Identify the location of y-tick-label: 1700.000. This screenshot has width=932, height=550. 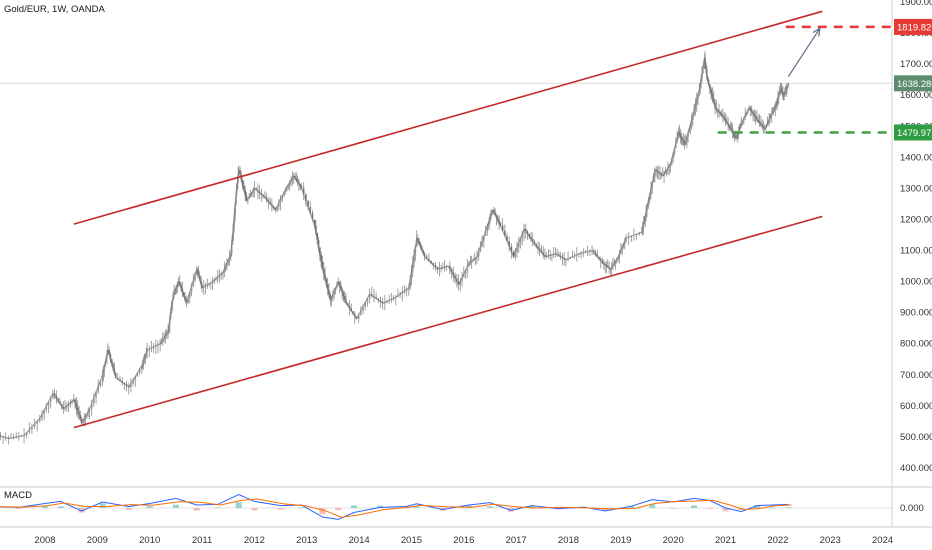
(916, 64).